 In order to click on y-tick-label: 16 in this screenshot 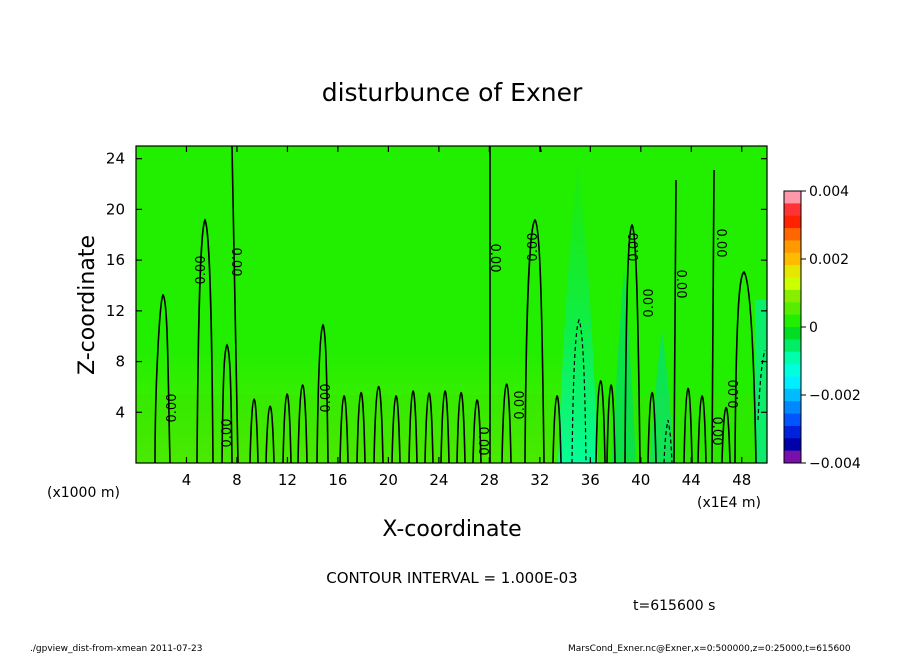, I will do `click(115, 260)`.